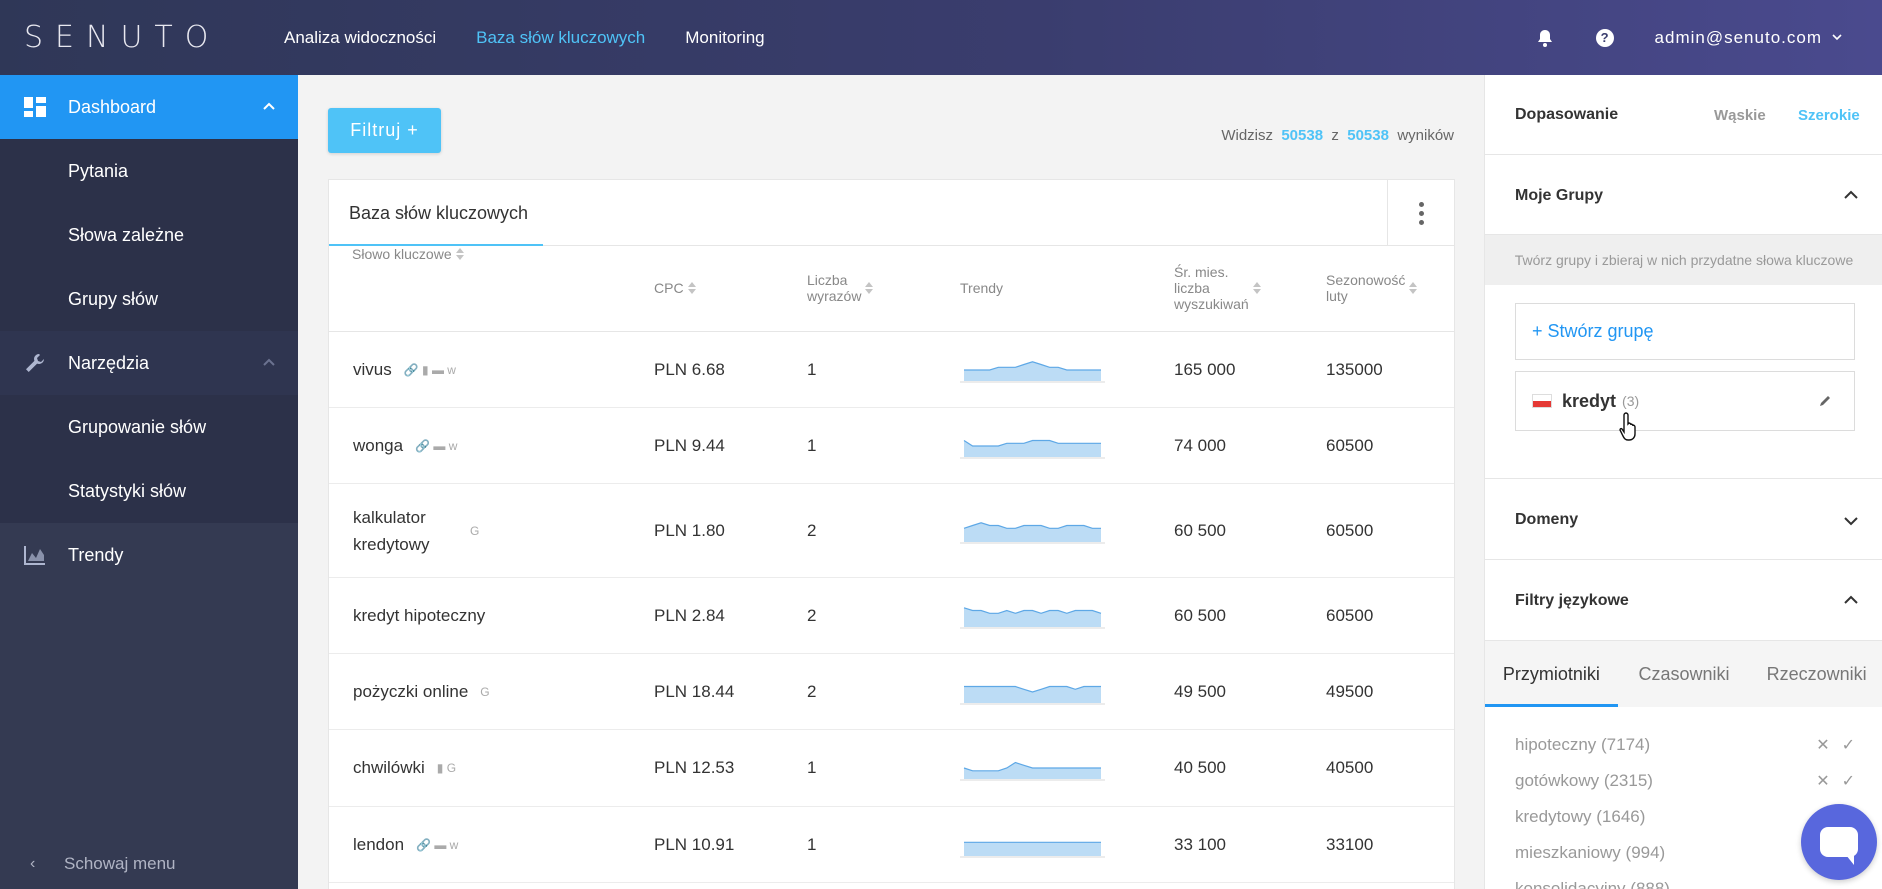 The image size is (1882, 889). What do you see at coordinates (1685, 780) in the screenshot?
I see `adjective-item: gotówkowy (2315) ✕ ✓` at bounding box center [1685, 780].